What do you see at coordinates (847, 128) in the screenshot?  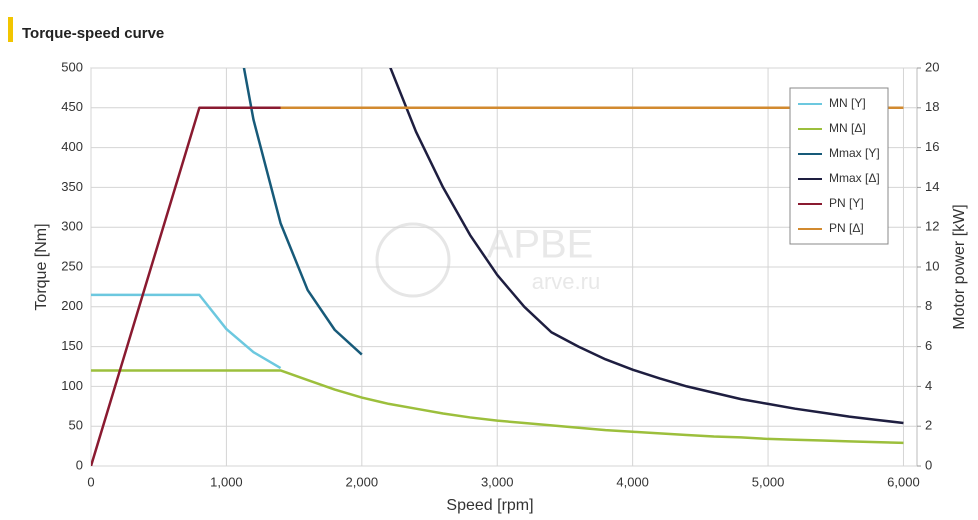 I see `legend-label: MN [Δ]` at bounding box center [847, 128].